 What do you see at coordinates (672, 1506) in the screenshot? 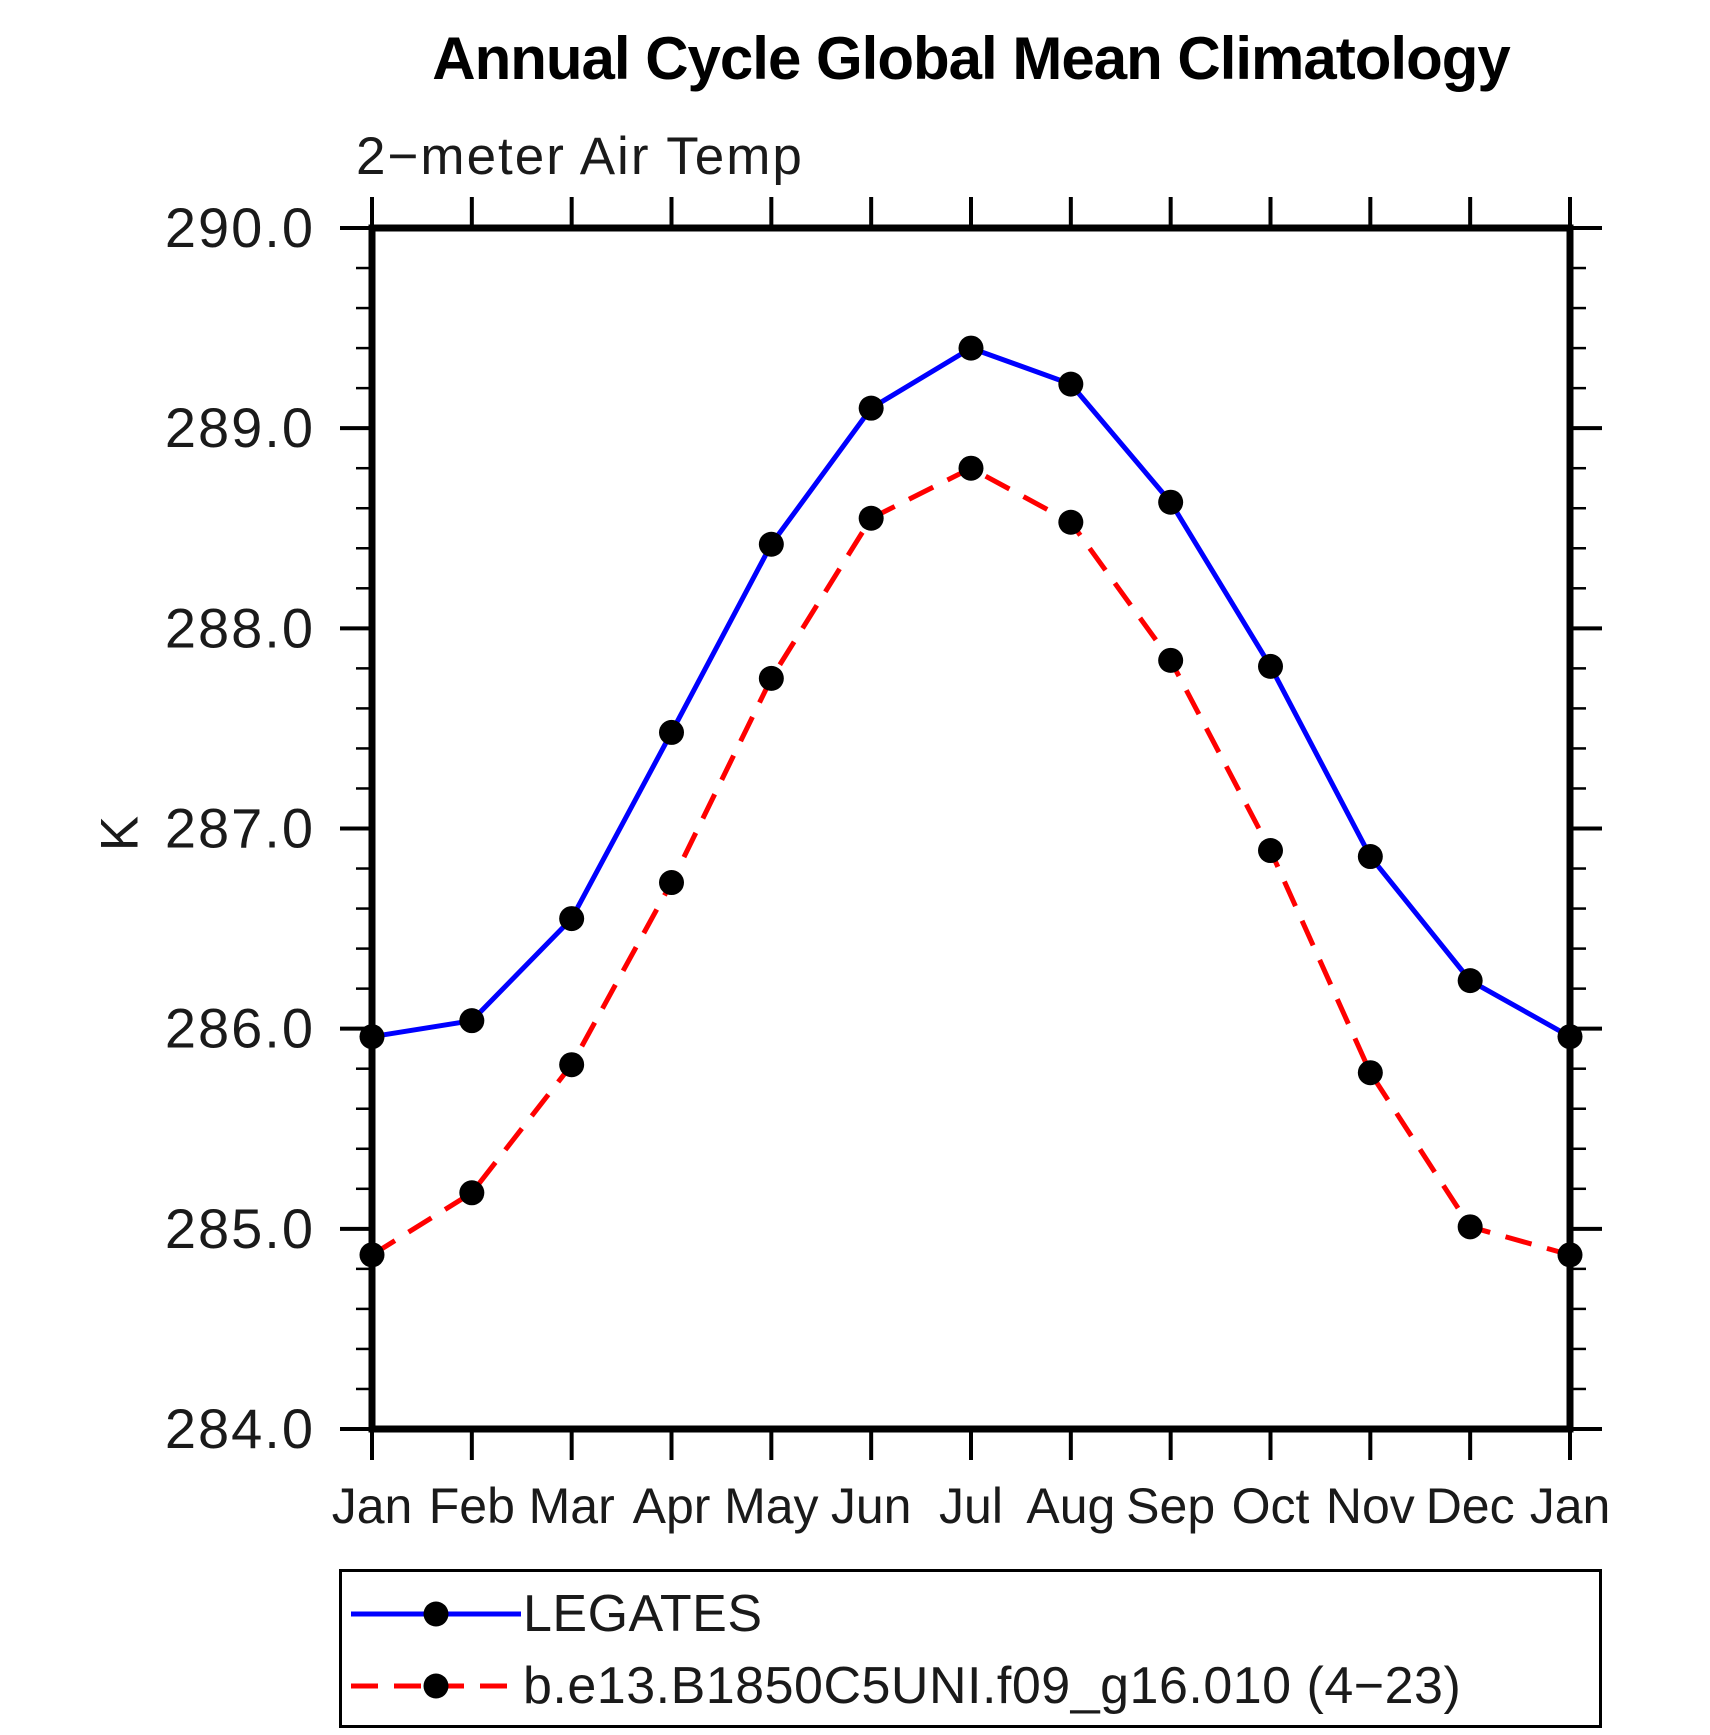
I see `x-tick-label: Apr` at bounding box center [672, 1506].